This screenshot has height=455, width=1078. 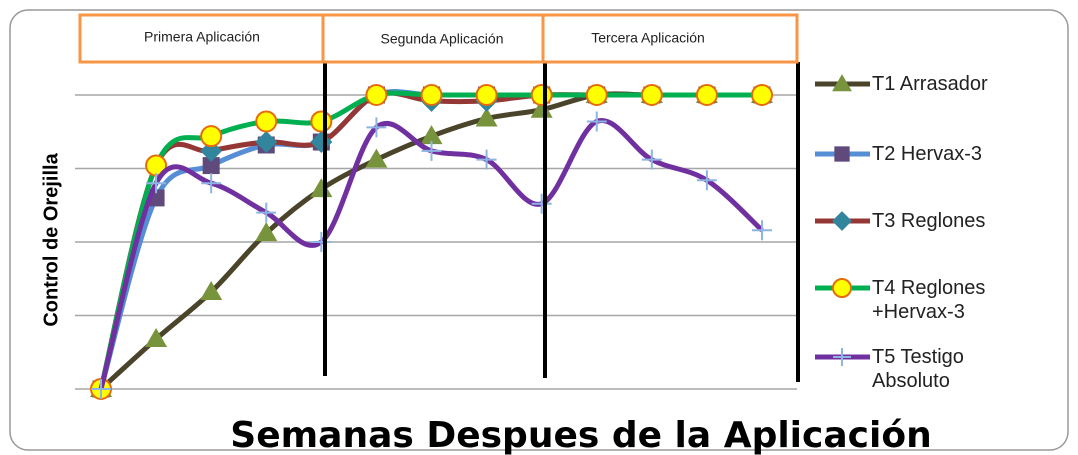 I want to click on legend-label: T5 Testigo Absoluto, so click(x=918, y=369).